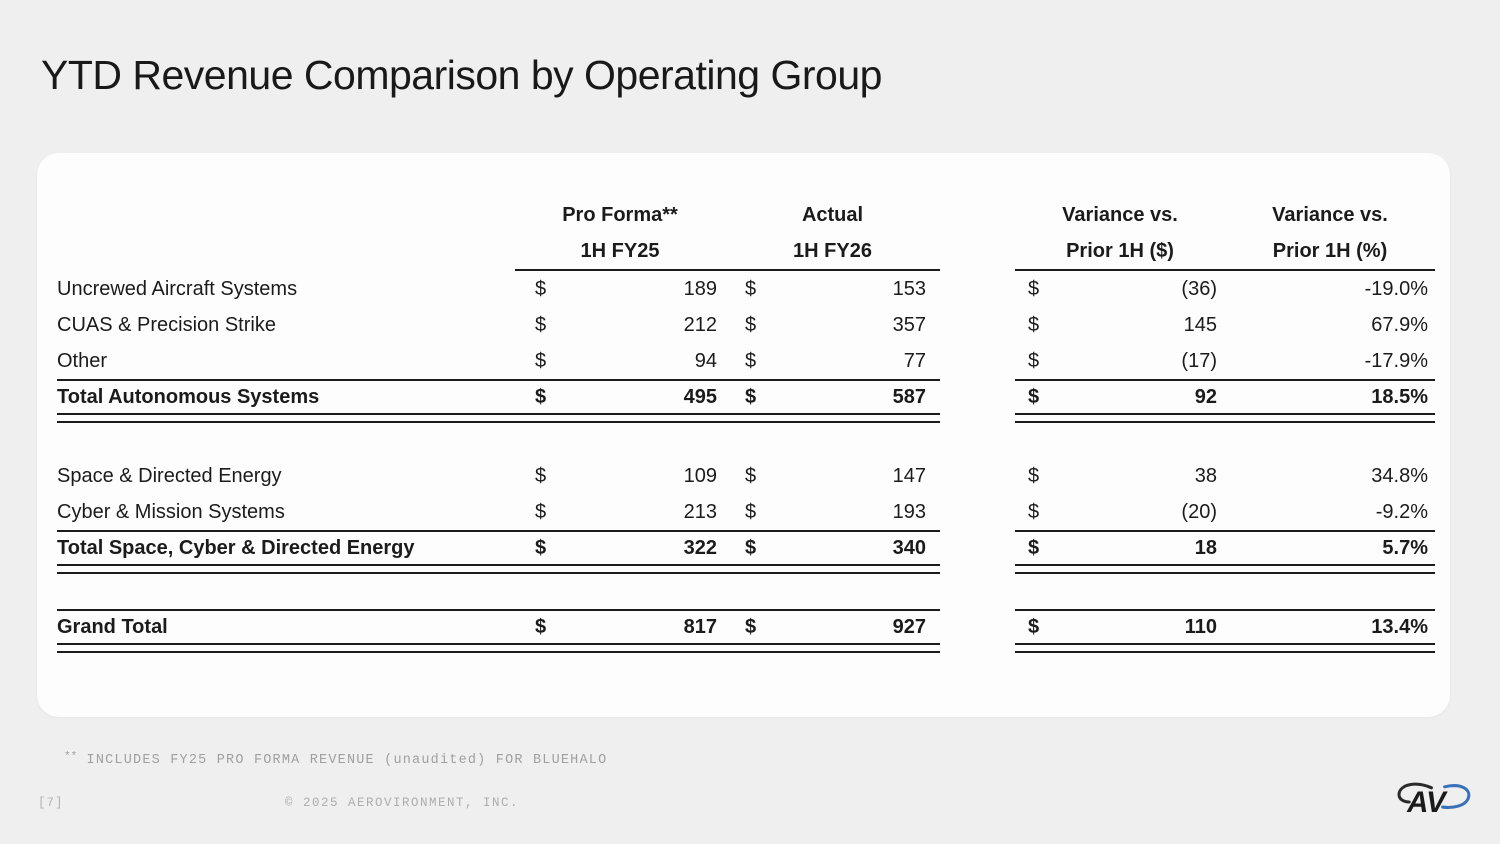 Image resolution: width=1500 pixels, height=844 pixels. Describe the element at coordinates (909, 511) in the screenshot. I see `actual-value: 193` at that location.